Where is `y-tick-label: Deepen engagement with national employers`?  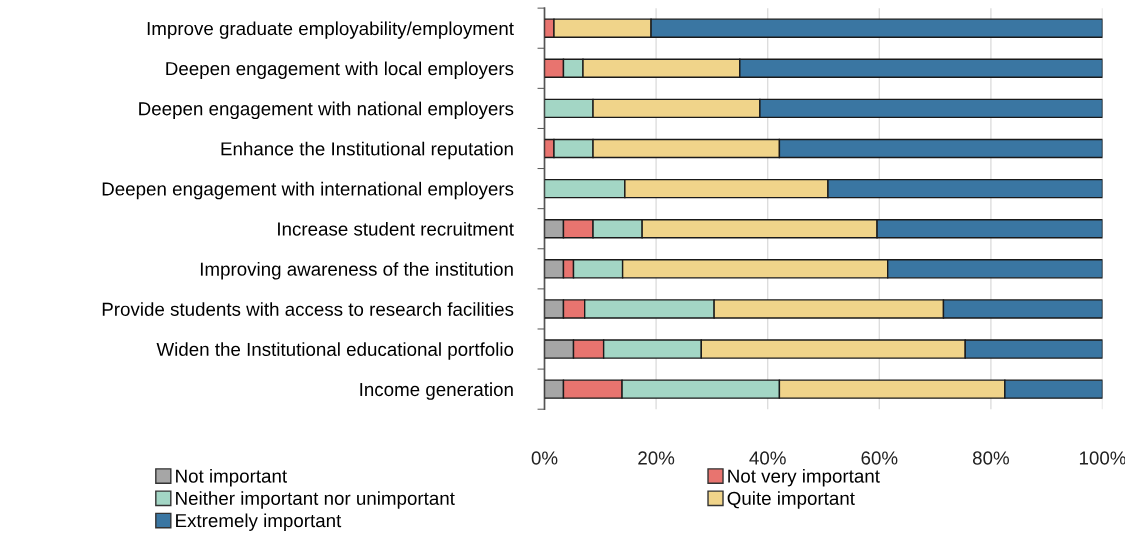
y-tick-label: Deepen engagement with national employers is located at coordinates (326, 110).